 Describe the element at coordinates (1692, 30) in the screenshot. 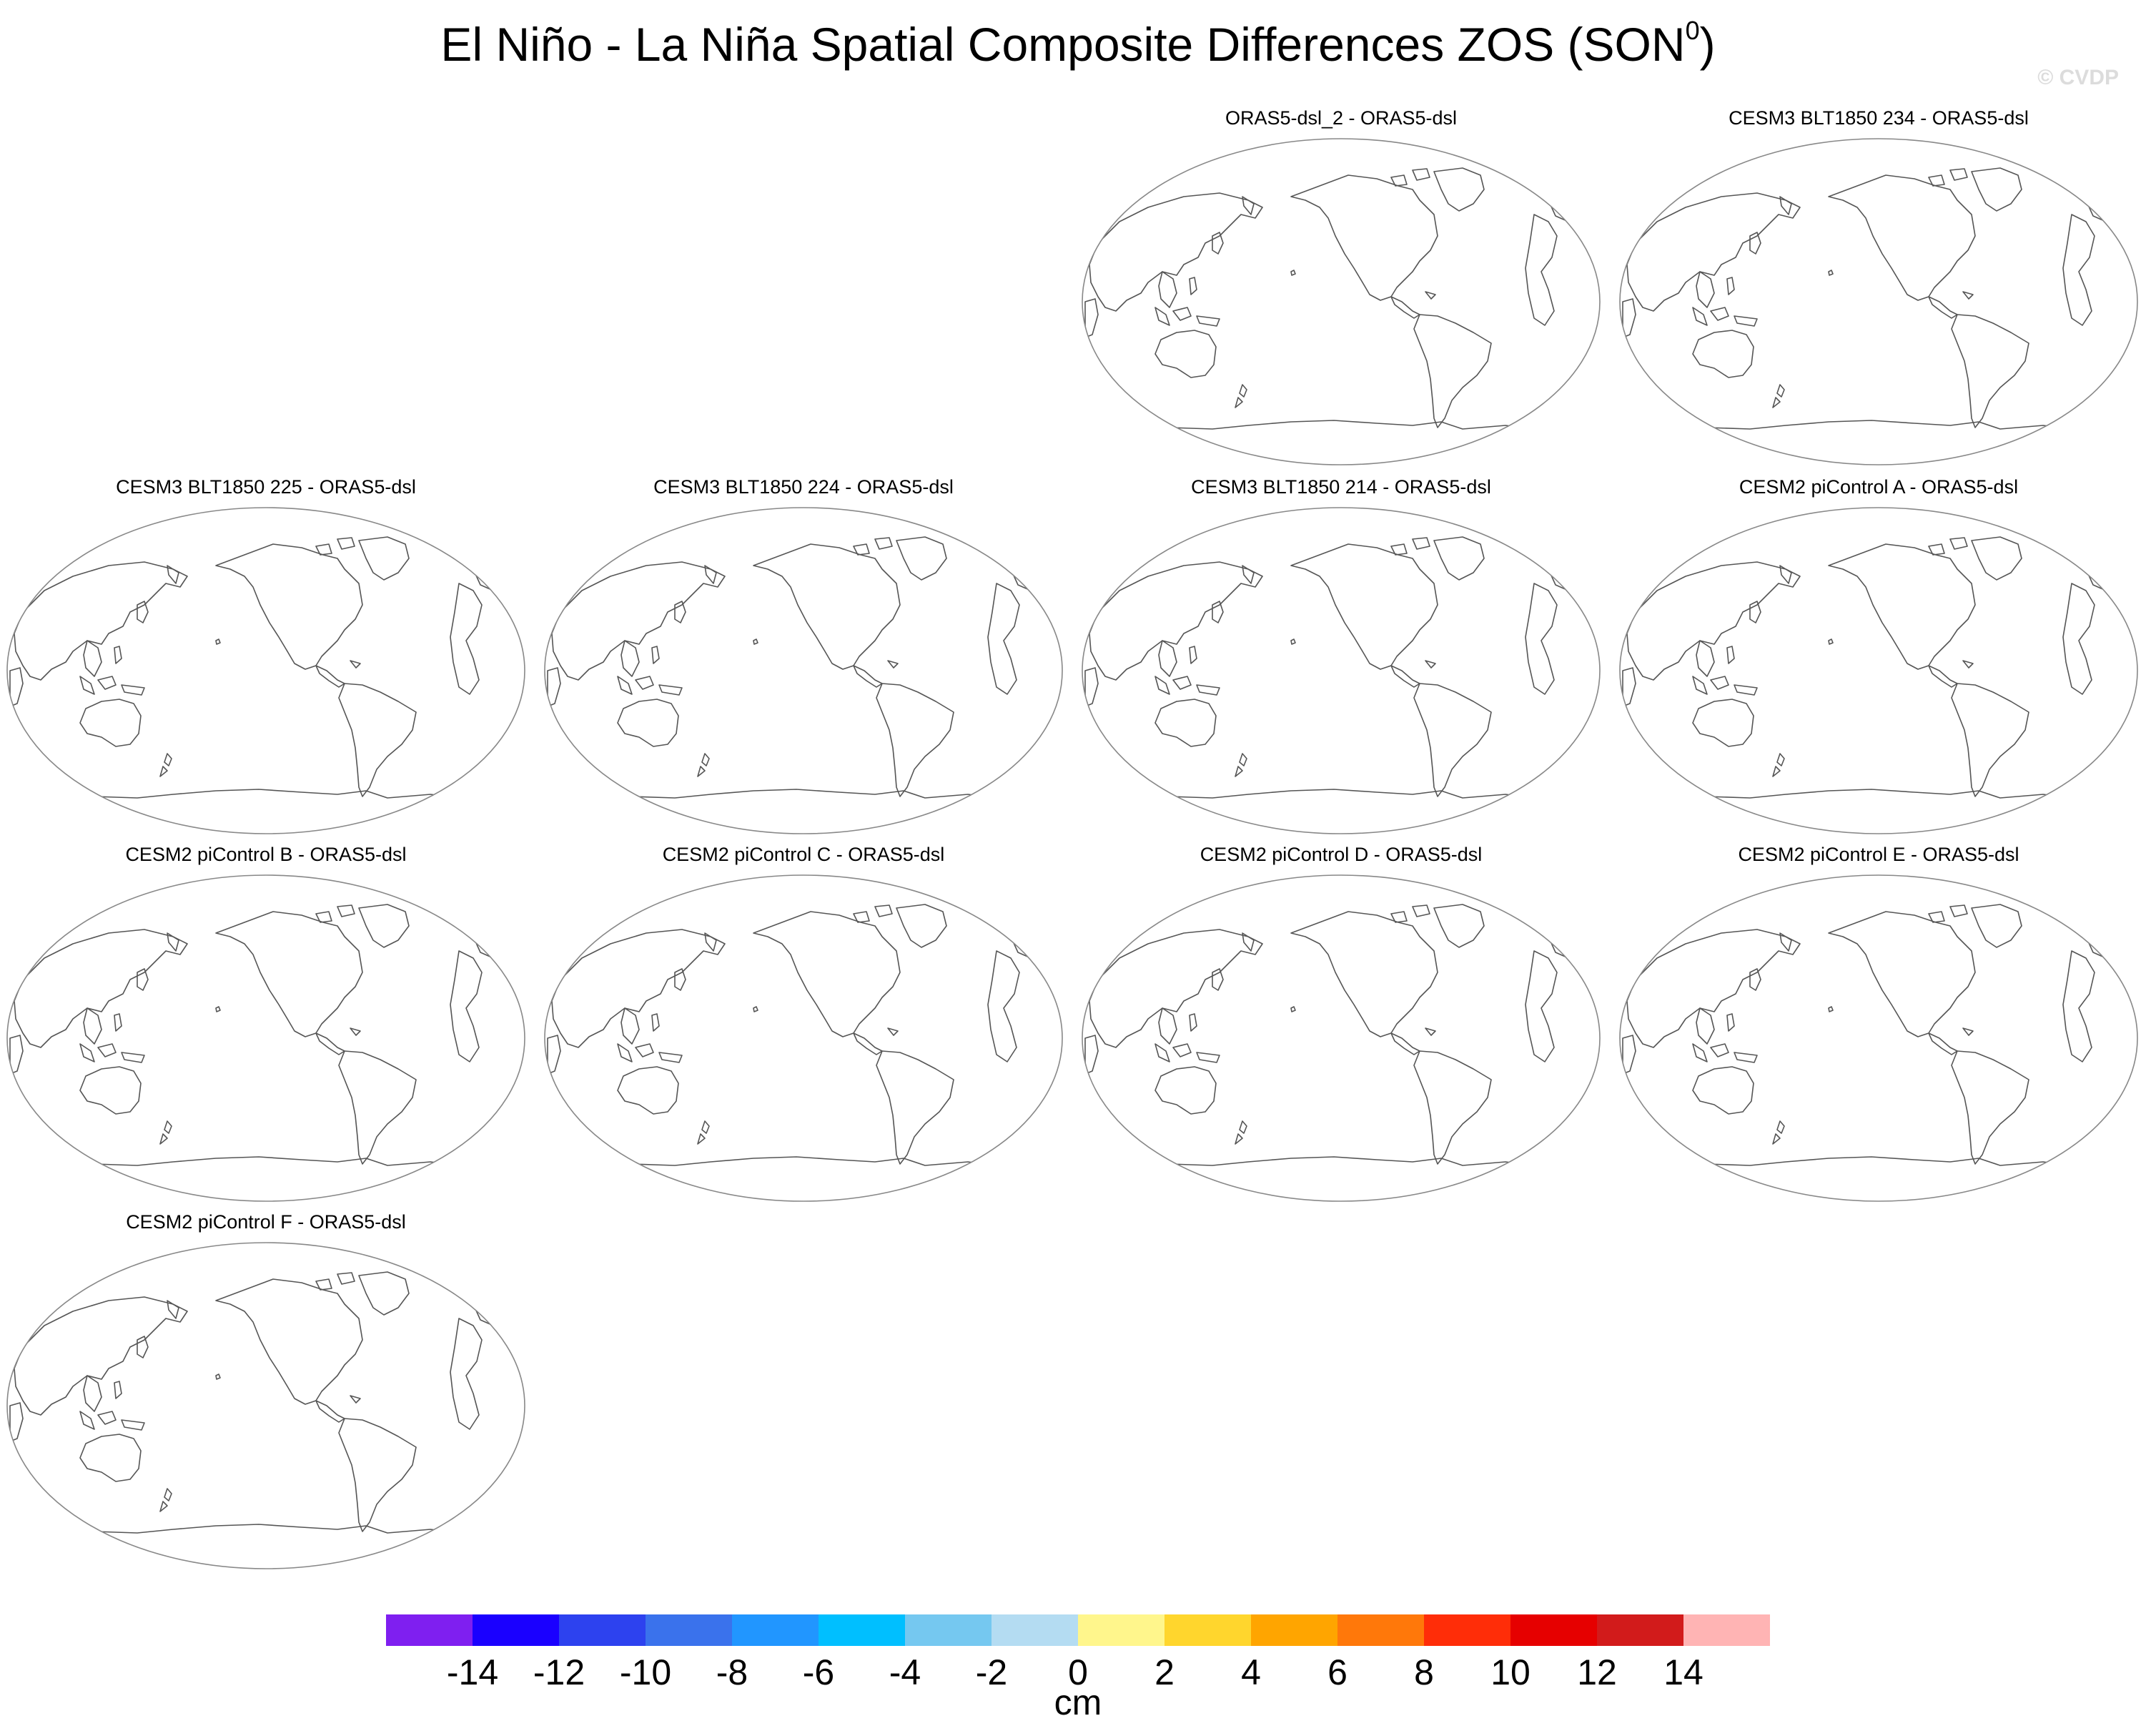

I see `figure-title-superscript: 0` at that location.